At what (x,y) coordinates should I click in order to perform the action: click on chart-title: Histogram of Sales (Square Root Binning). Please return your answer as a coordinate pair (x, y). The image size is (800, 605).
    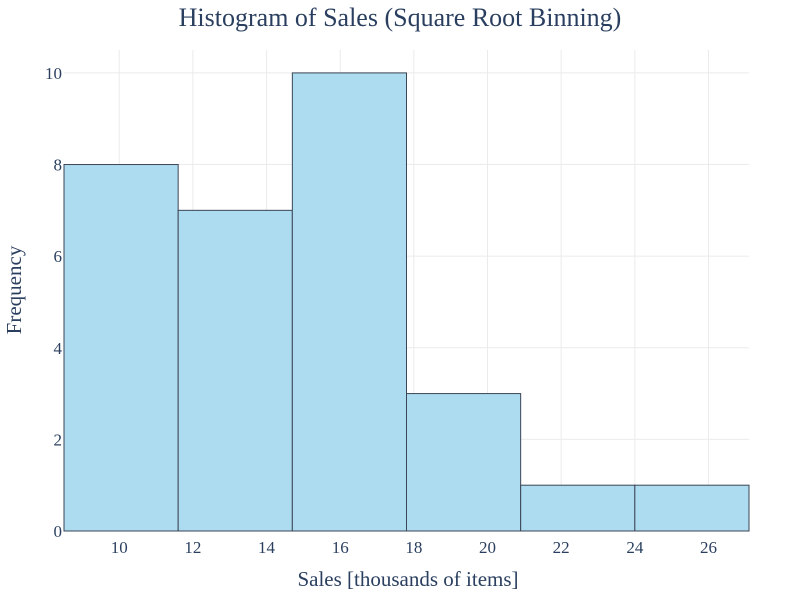
    Looking at the image, I should click on (400, 17).